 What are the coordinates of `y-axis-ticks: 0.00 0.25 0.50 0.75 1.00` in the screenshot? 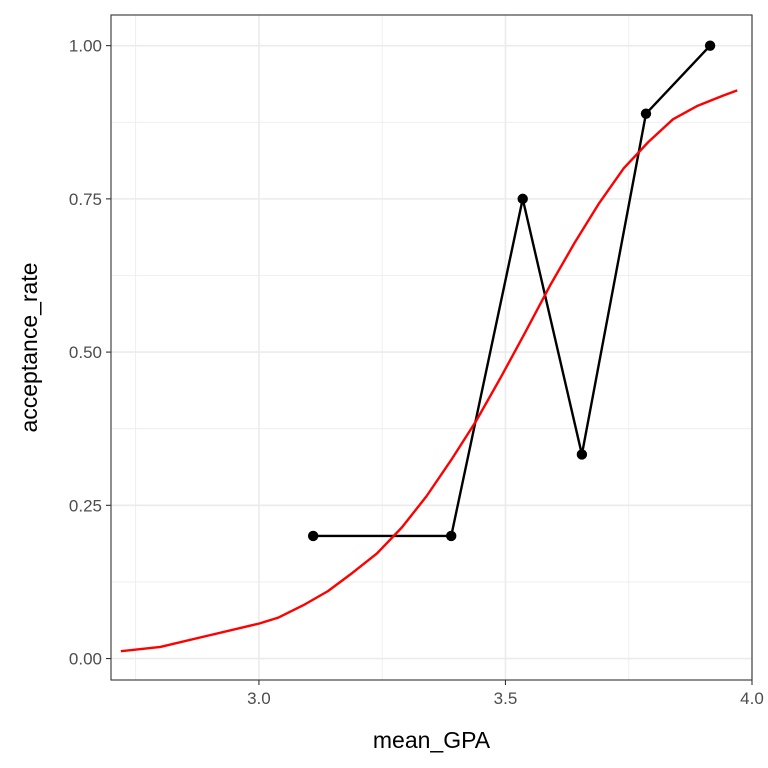 It's located at (90, 353).